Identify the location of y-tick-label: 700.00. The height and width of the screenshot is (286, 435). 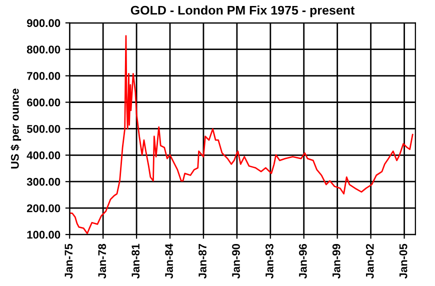
(43, 76).